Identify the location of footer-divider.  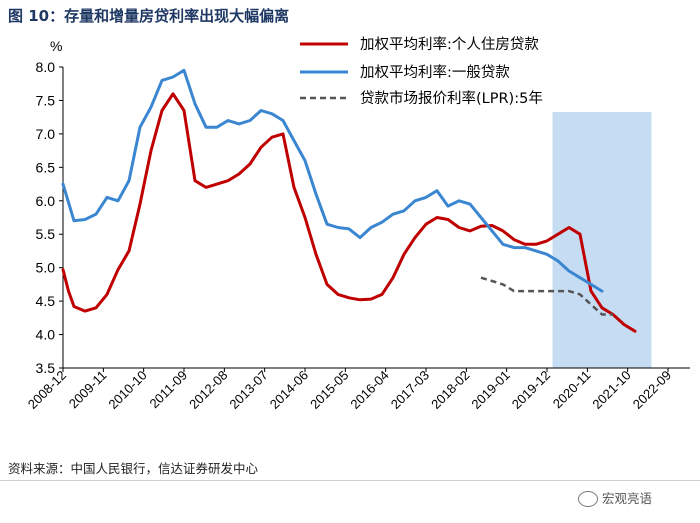
(350, 480).